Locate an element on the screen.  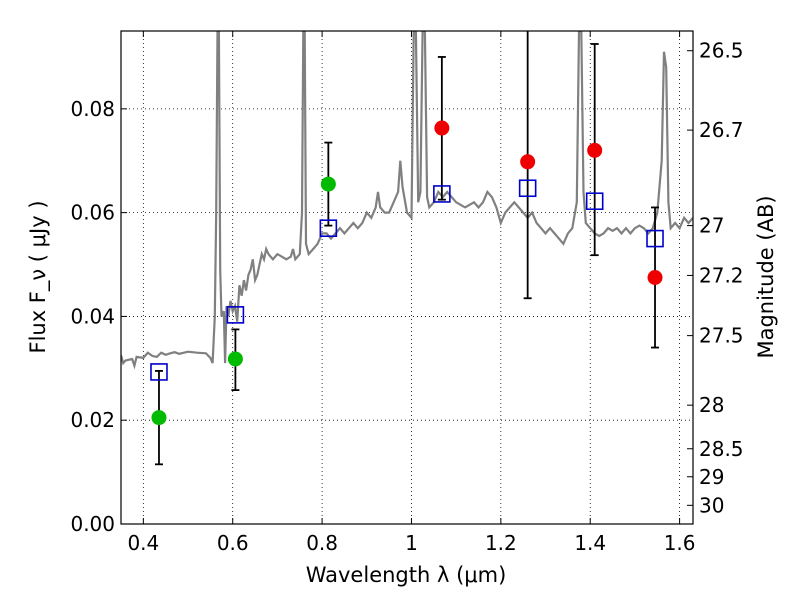
x-tick-label: 1.2 is located at coordinates (501, 543).